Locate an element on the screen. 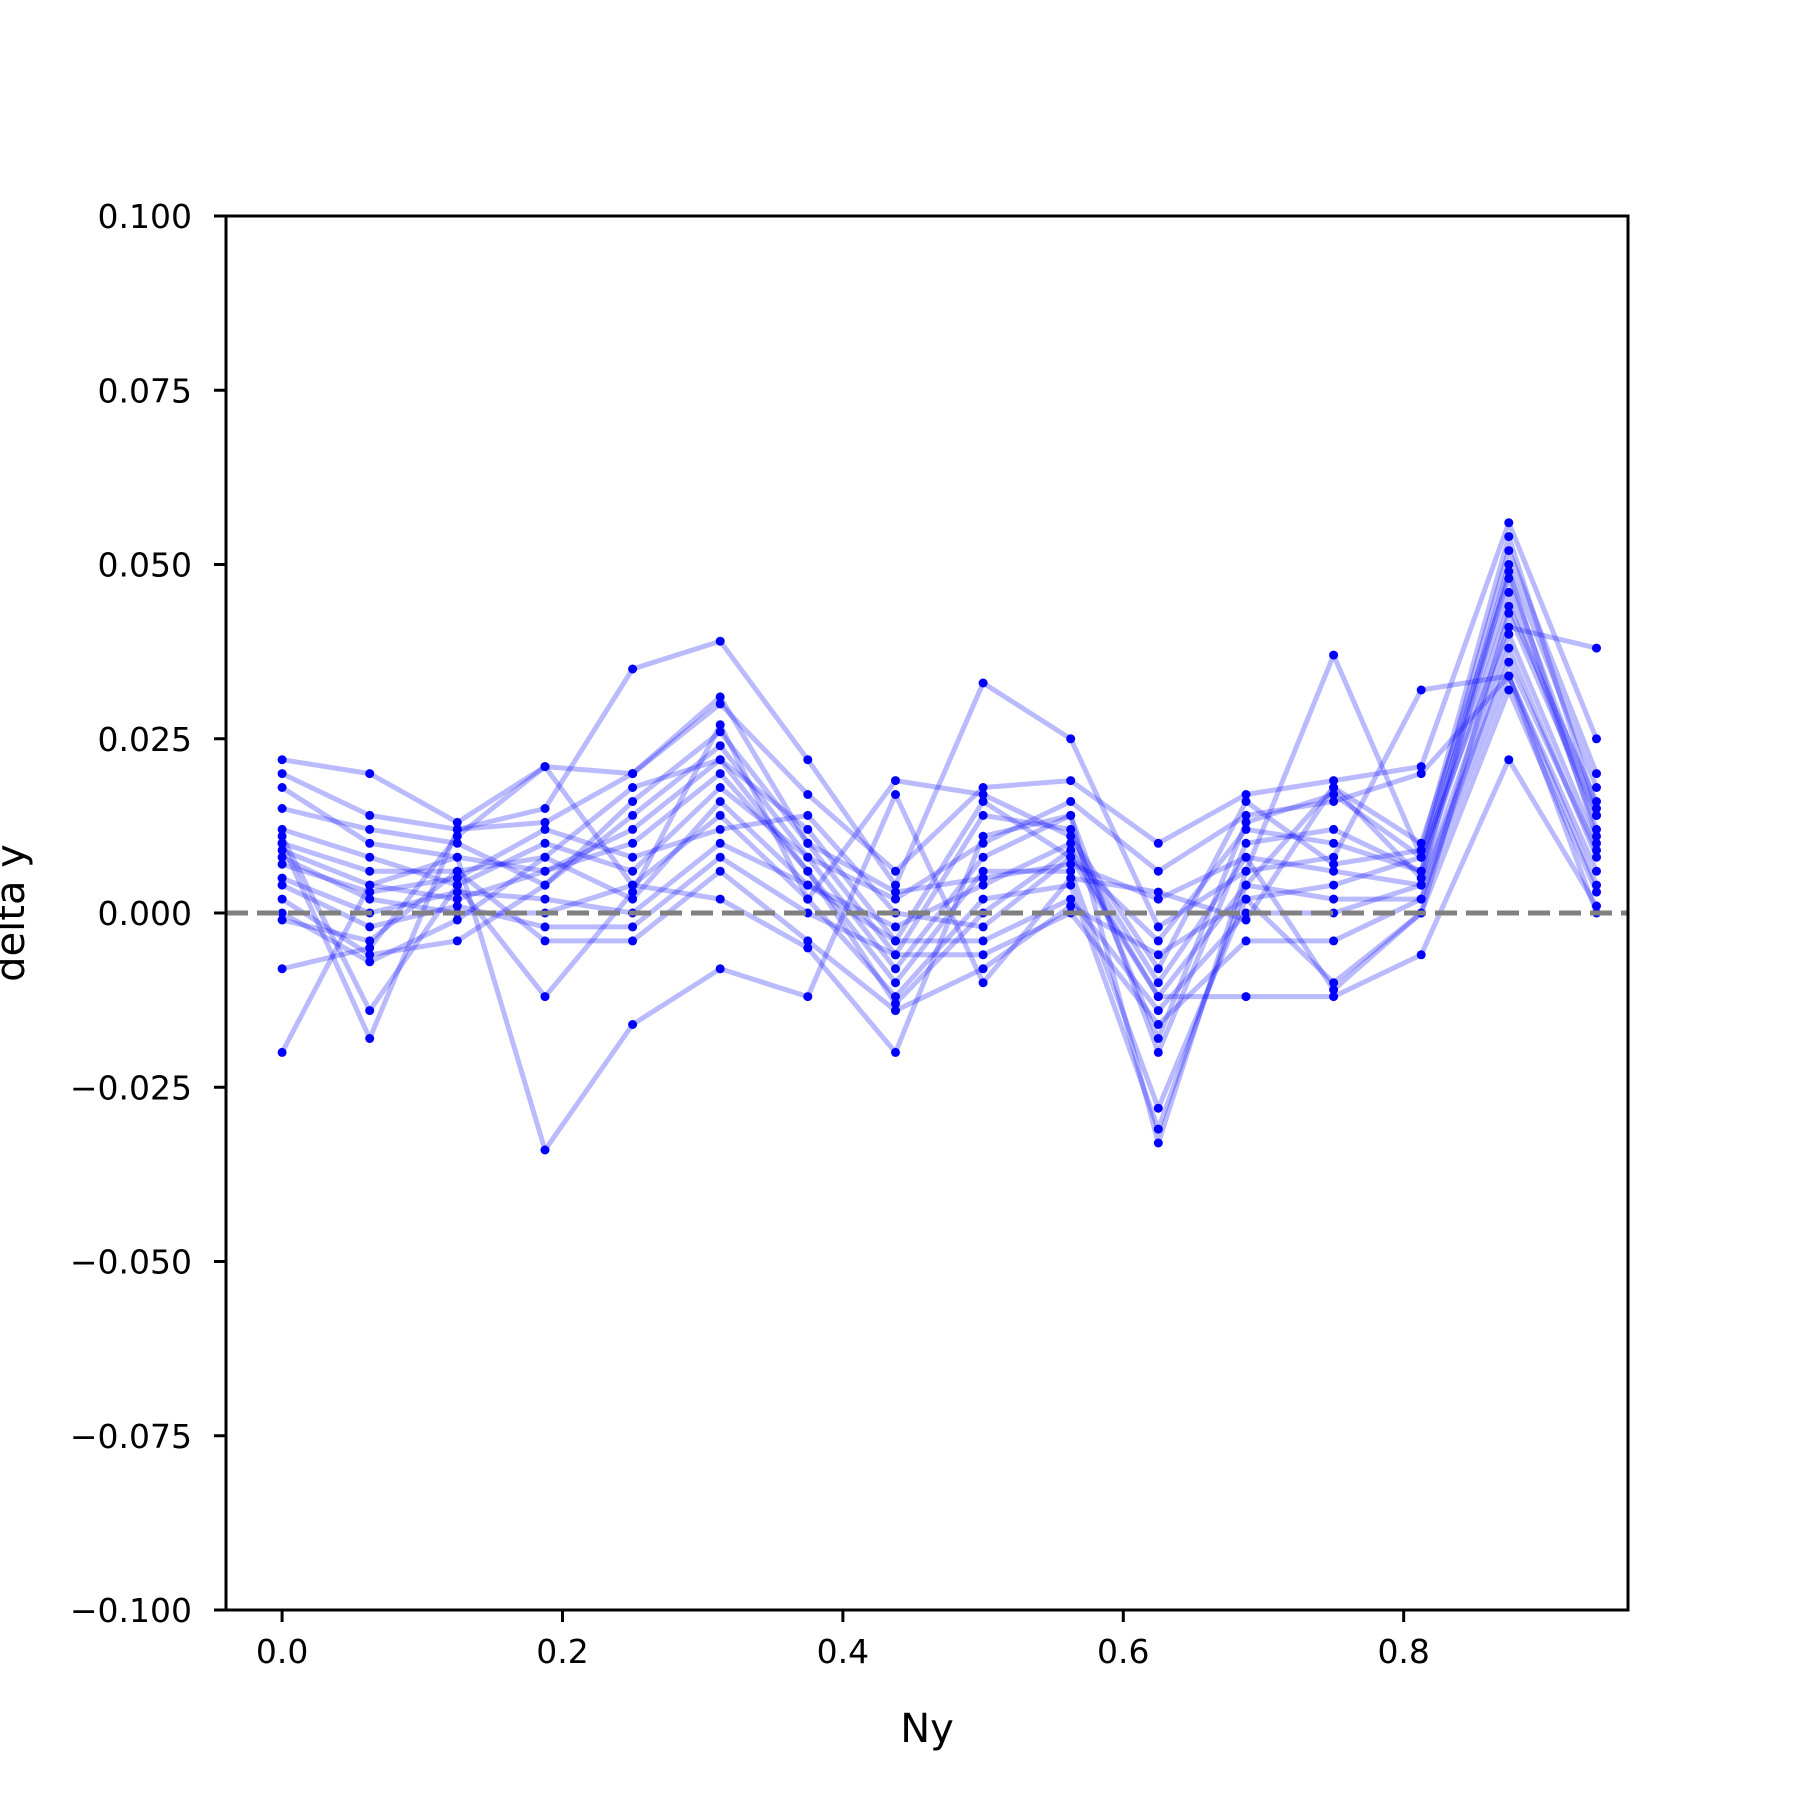  y-tick-label: 0.025 is located at coordinates (145, 739).